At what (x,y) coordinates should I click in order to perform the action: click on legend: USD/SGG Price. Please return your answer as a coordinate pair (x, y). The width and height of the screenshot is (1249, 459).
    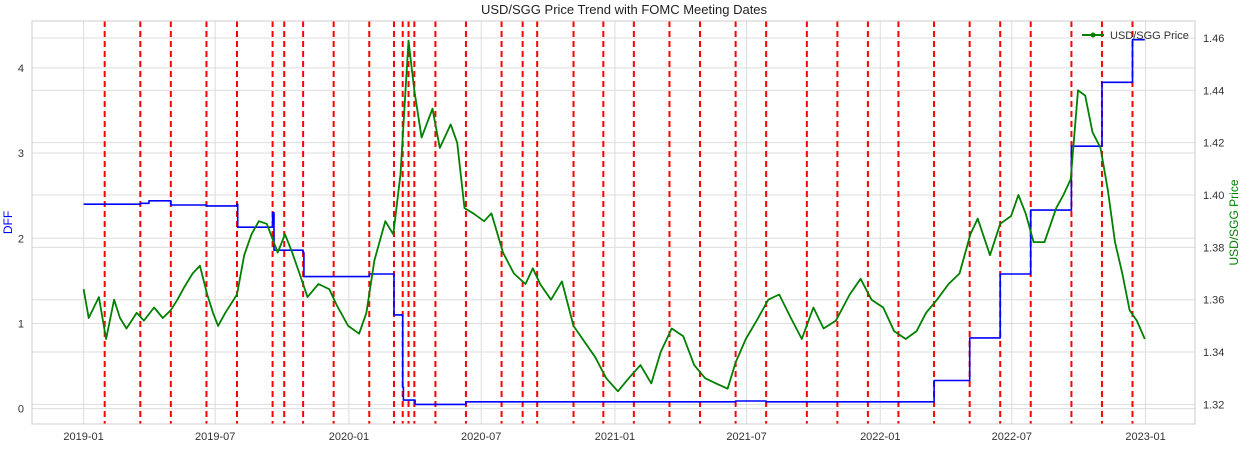
    Looking at the image, I should click on (1135, 36).